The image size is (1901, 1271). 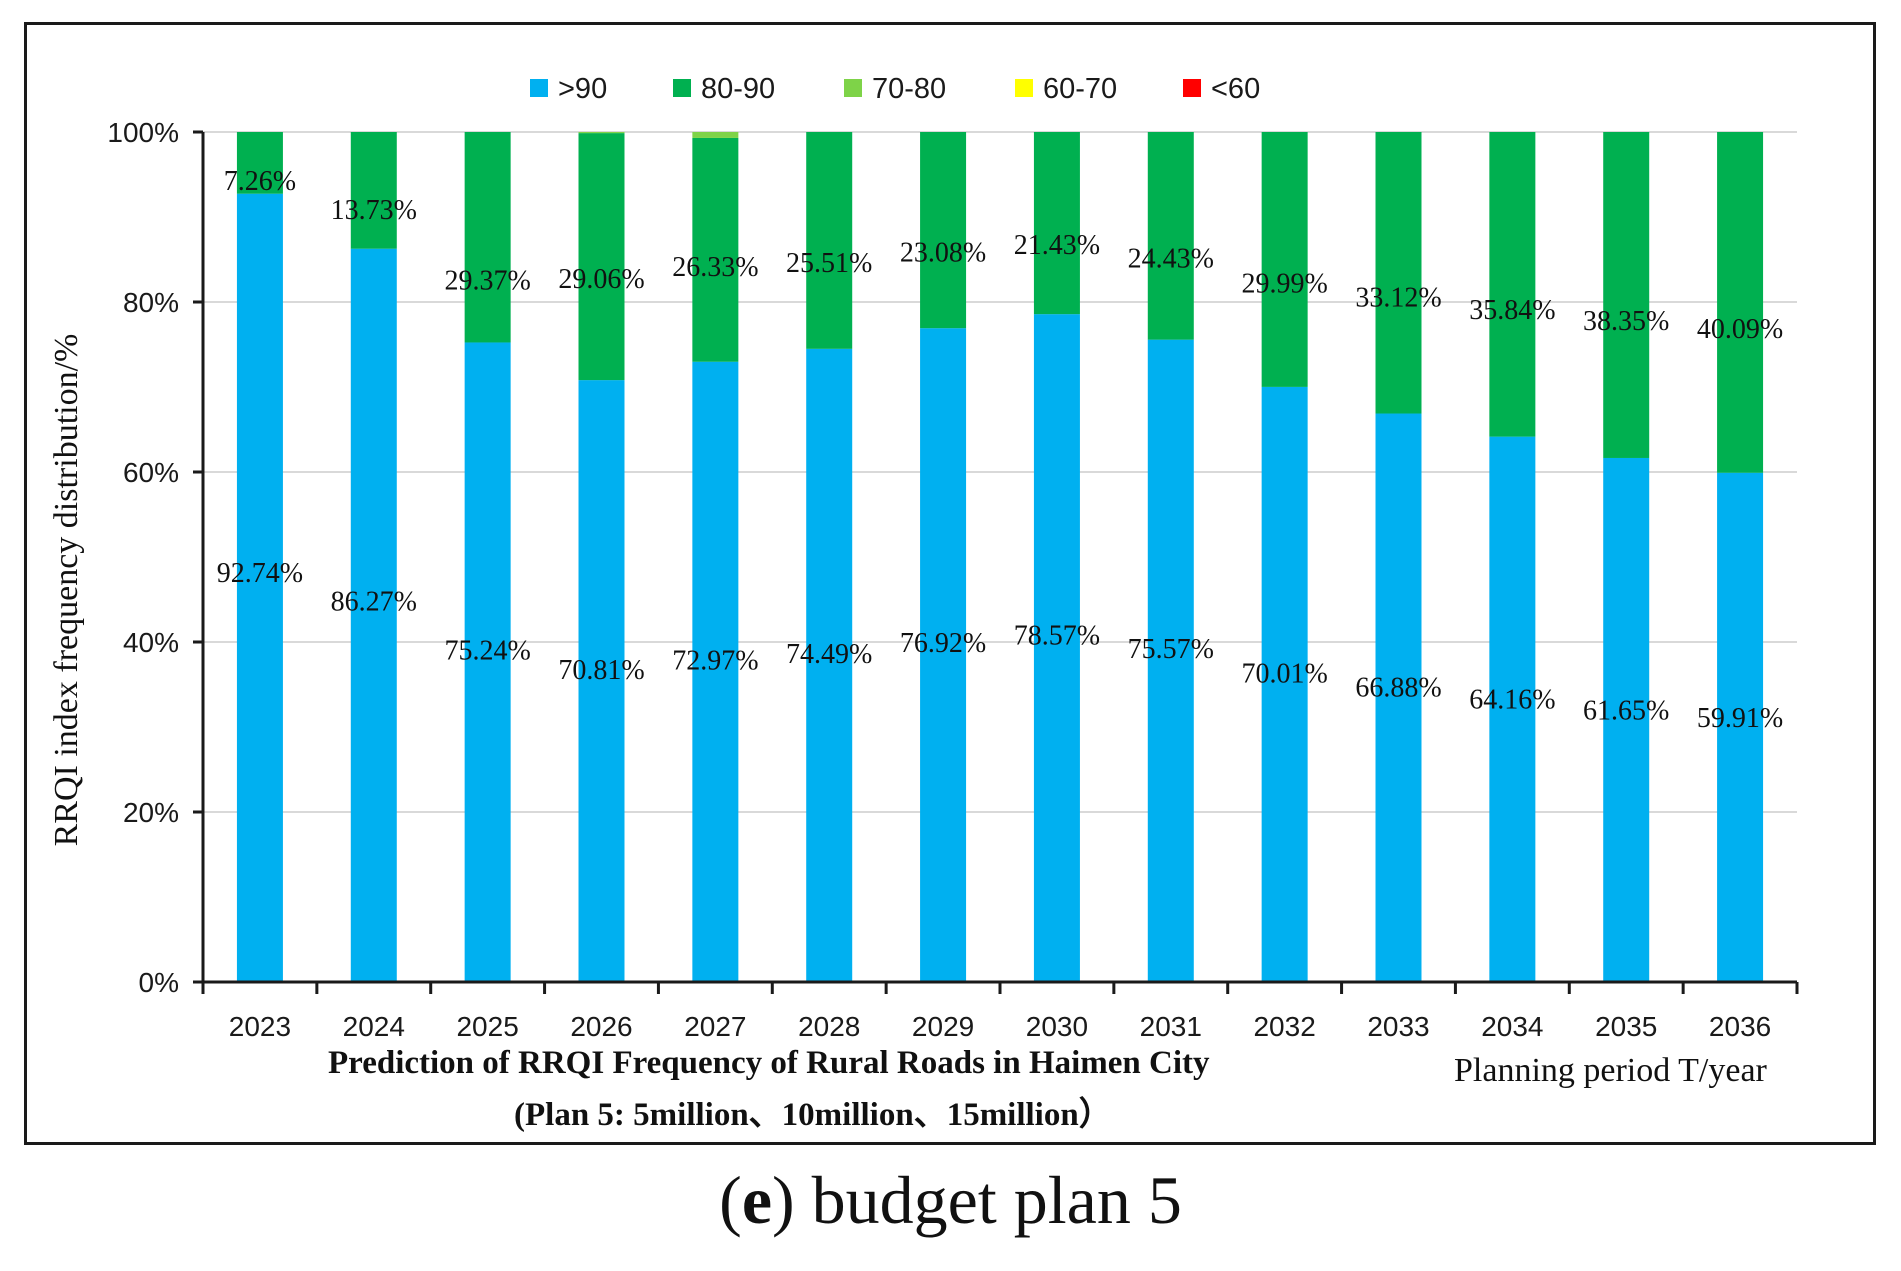 What do you see at coordinates (829, 654) in the screenshot?
I see `data-label-lower: 74.49%` at bounding box center [829, 654].